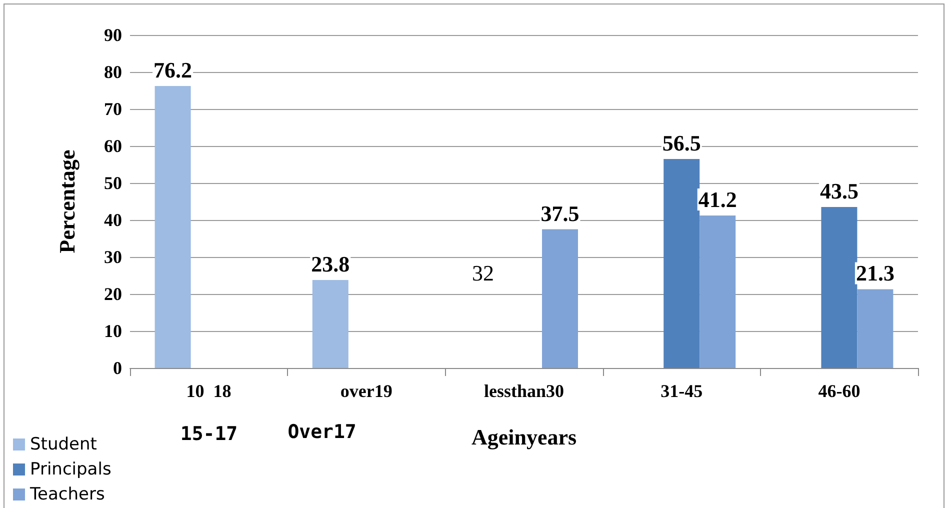 Image resolution: width=948 pixels, height=508 pixels. What do you see at coordinates (113, 109) in the screenshot?
I see `y-tick-label: 70` at bounding box center [113, 109].